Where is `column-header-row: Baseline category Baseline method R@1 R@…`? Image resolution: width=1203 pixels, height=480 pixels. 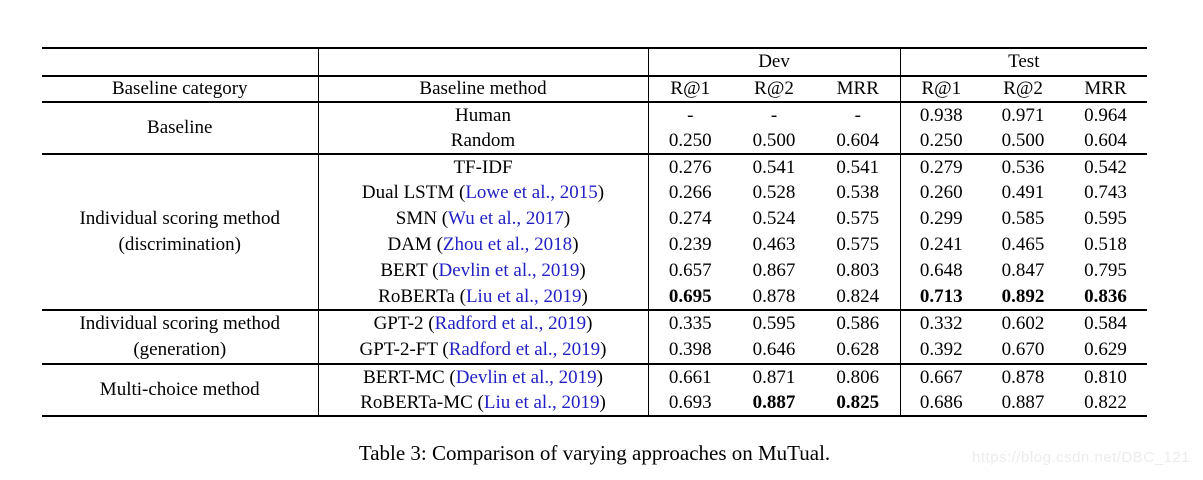
column-header-row: Baseline category Baseline method R@1 R@… is located at coordinates (595, 89).